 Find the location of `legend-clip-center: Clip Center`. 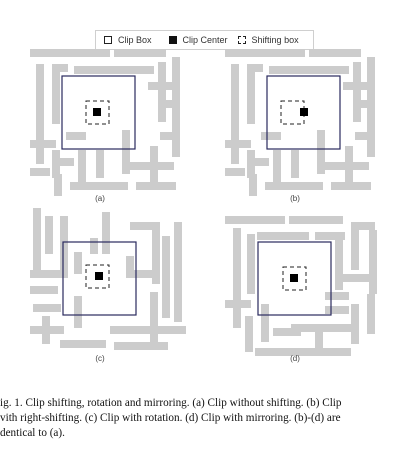

legend-clip-center: Clip Center is located at coordinates (198, 40).